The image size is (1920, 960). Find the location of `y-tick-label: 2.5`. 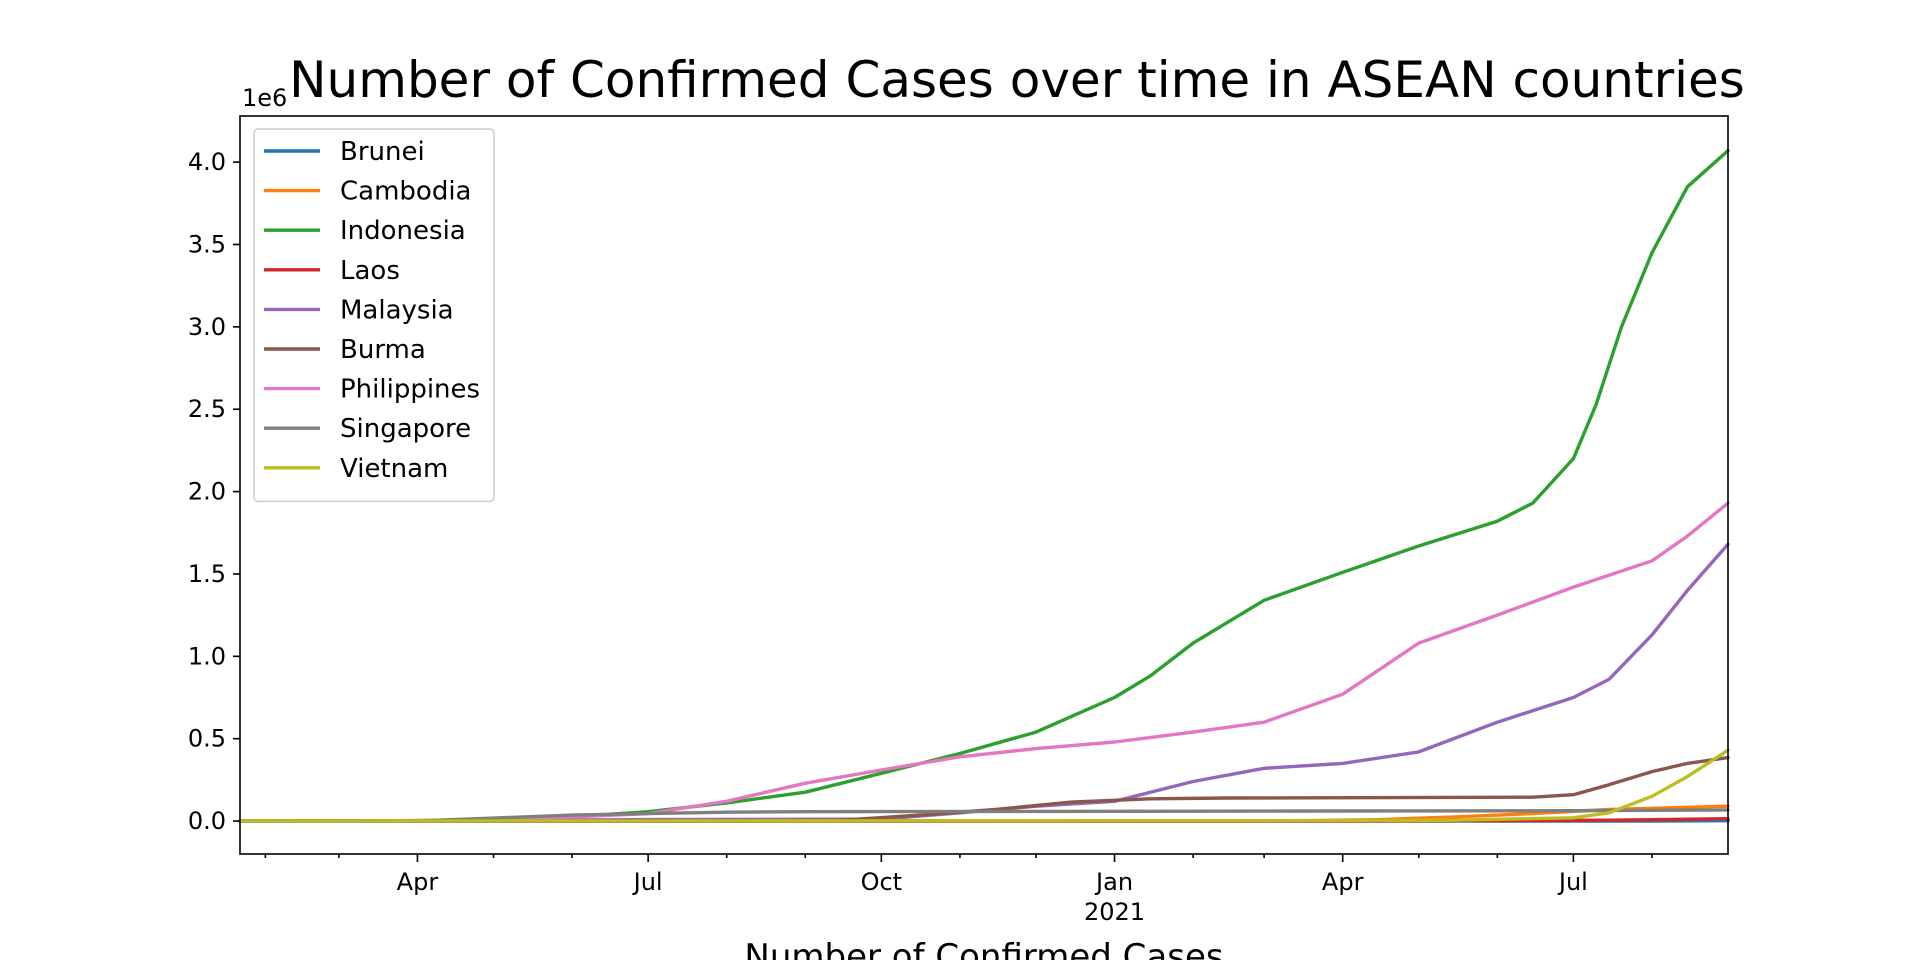

y-tick-label: 2.5 is located at coordinates (207, 409).